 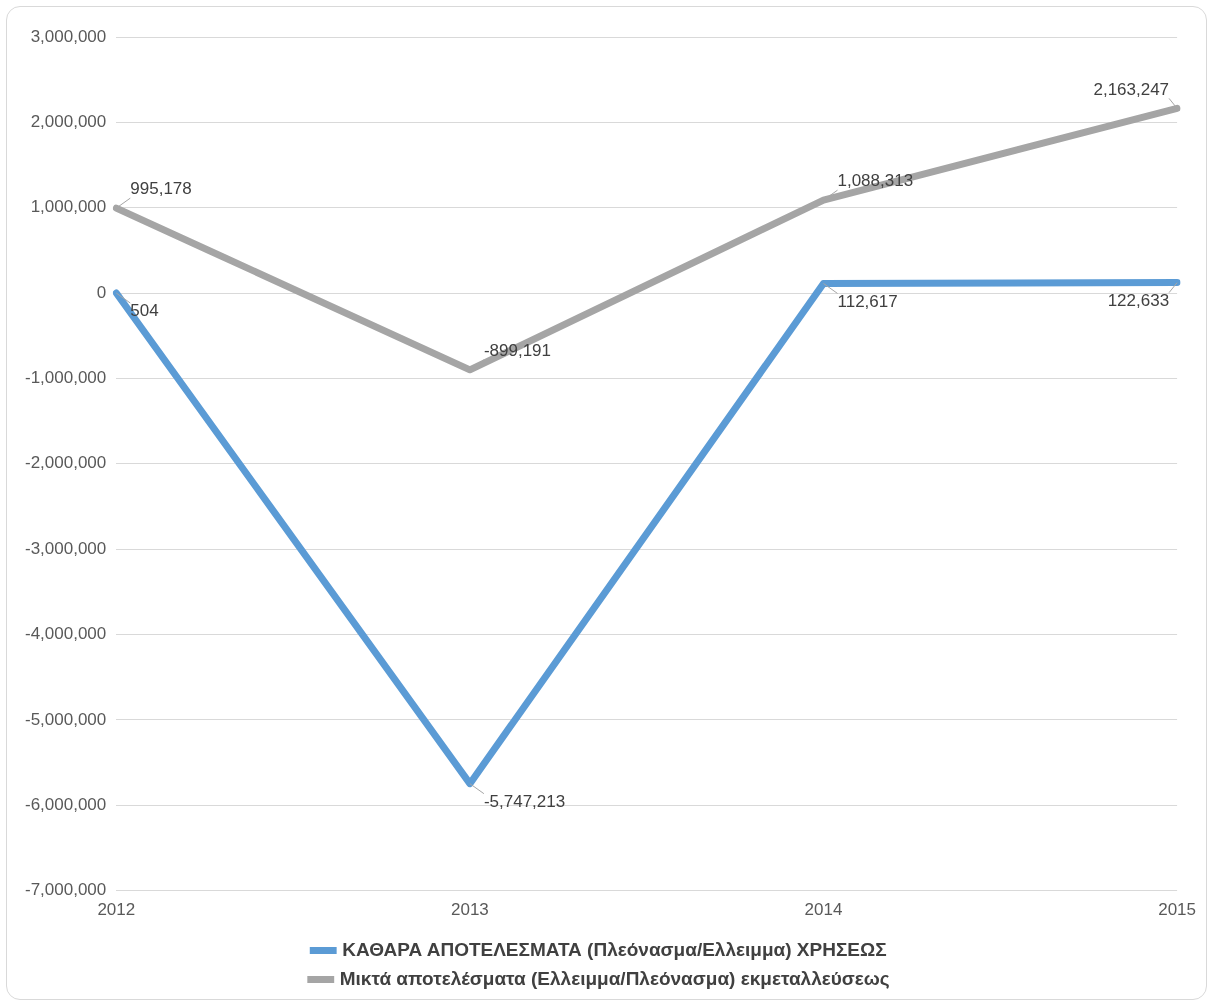 I want to click on y-tick-label: -3,000,000, so click(x=65, y=548).